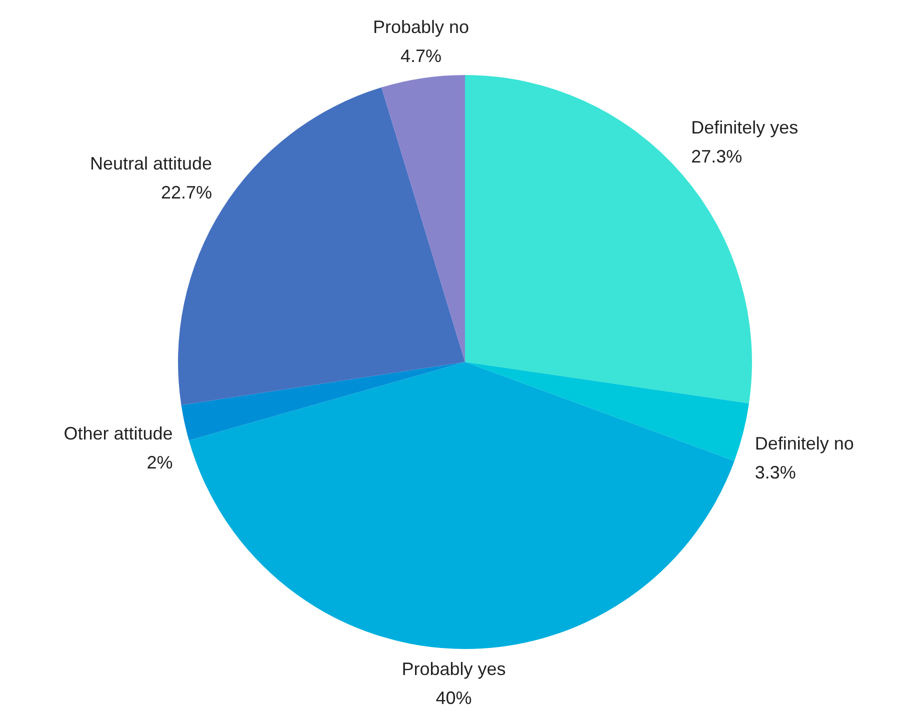 The height and width of the screenshot is (715, 904). I want to click on data-label: 22.7%, so click(186, 192).